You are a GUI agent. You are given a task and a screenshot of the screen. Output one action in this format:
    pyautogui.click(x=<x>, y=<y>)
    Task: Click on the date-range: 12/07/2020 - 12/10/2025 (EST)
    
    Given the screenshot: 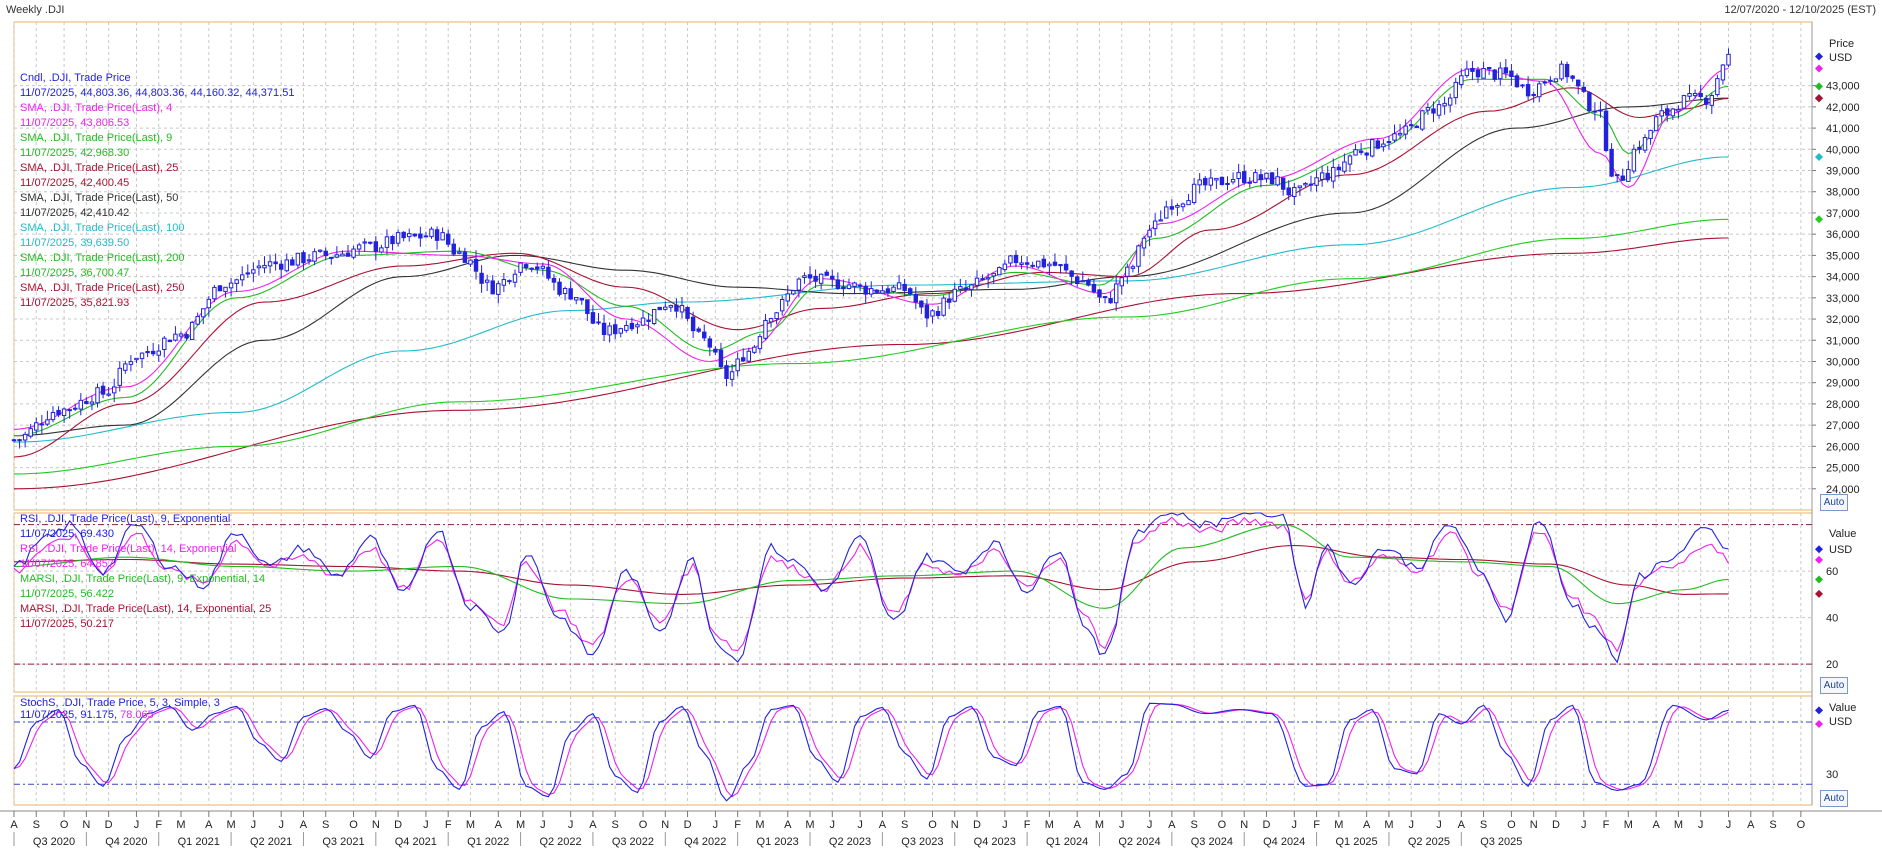 What is the action you would take?
    pyautogui.click(x=1800, y=10)
    